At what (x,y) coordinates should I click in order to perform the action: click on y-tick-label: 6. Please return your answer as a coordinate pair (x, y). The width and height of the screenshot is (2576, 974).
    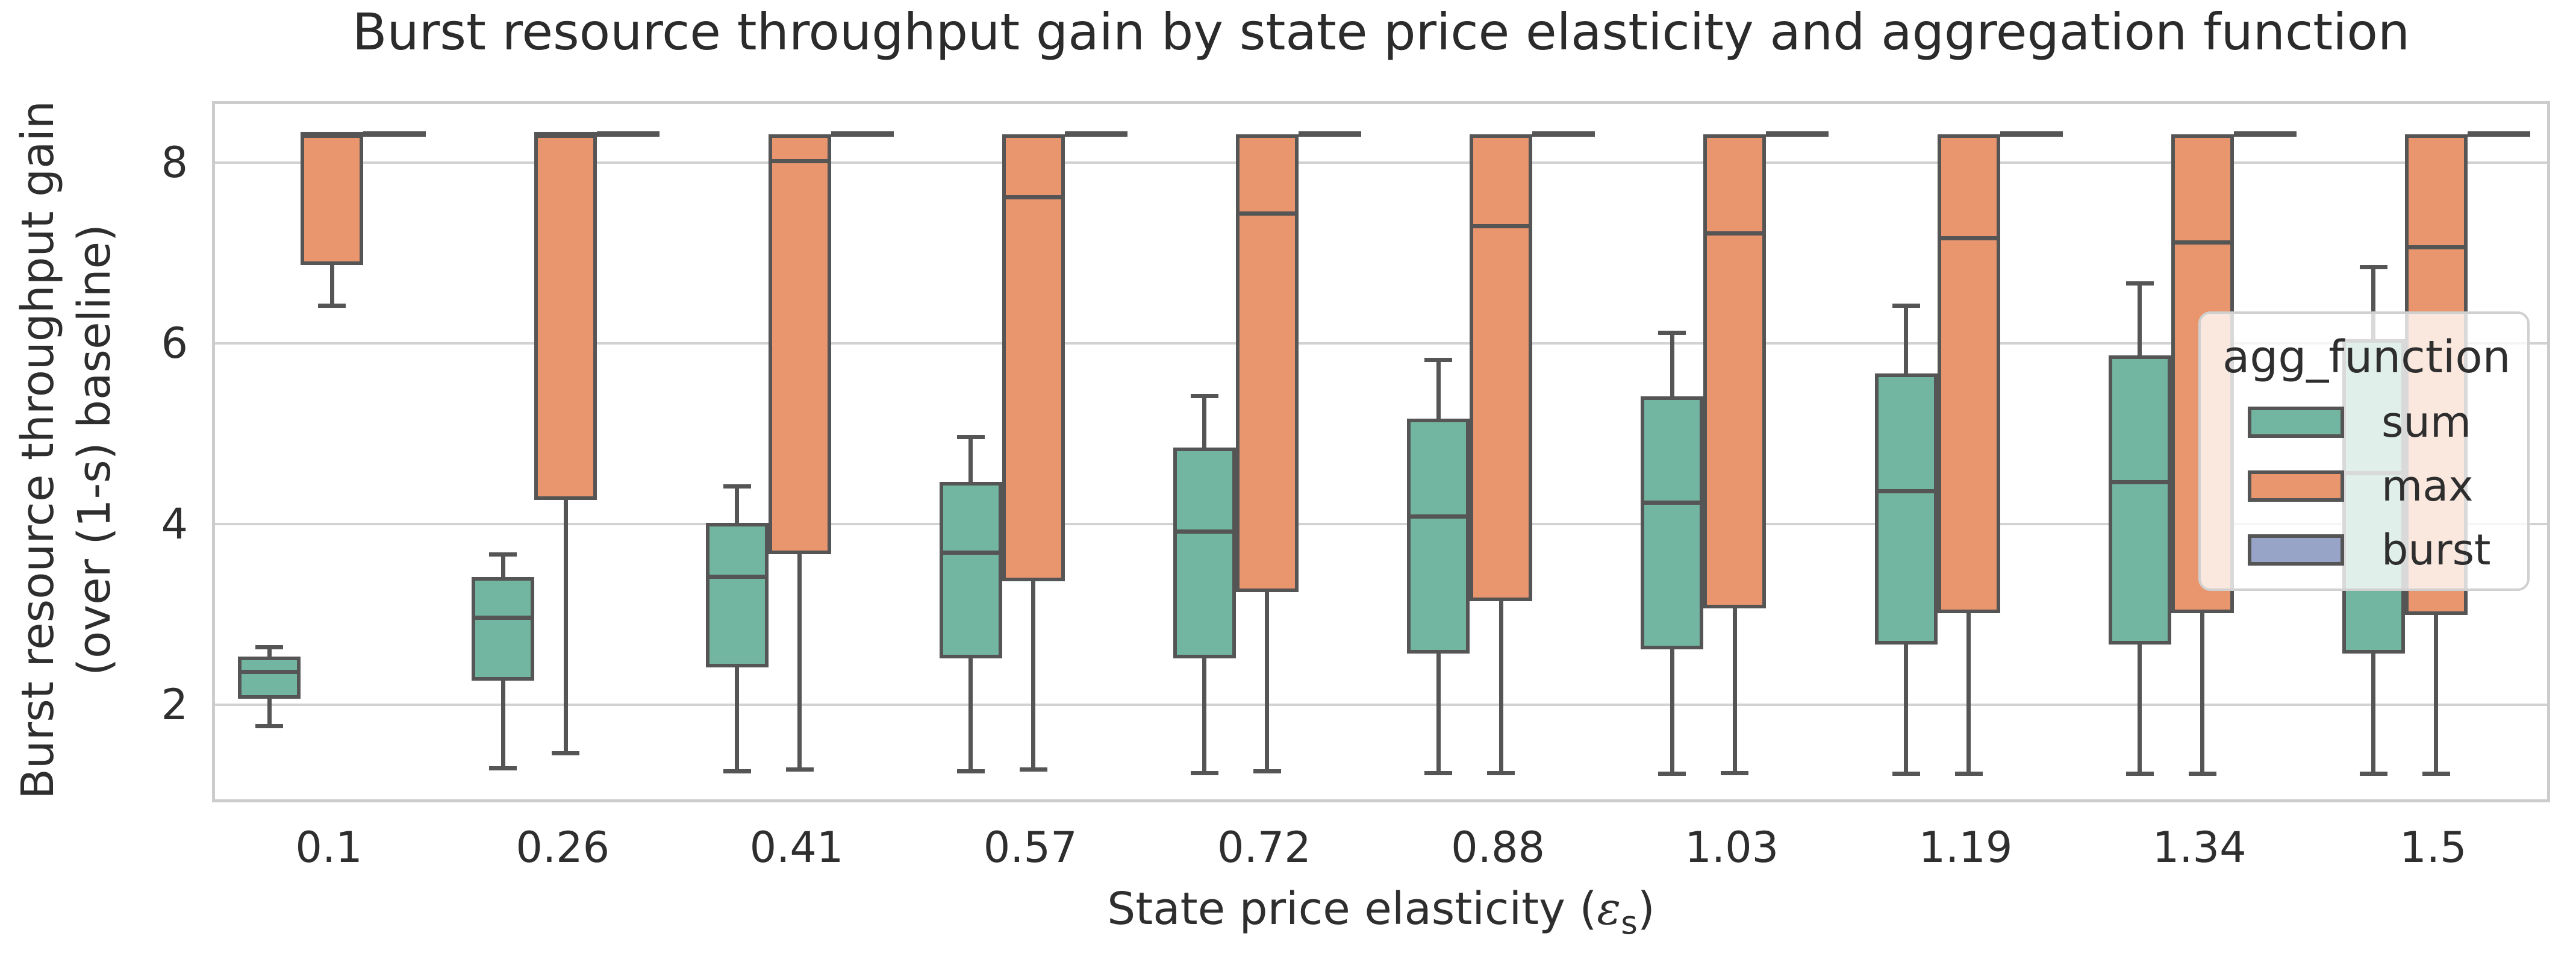
    Looking at the image, I should click on (174, 343).